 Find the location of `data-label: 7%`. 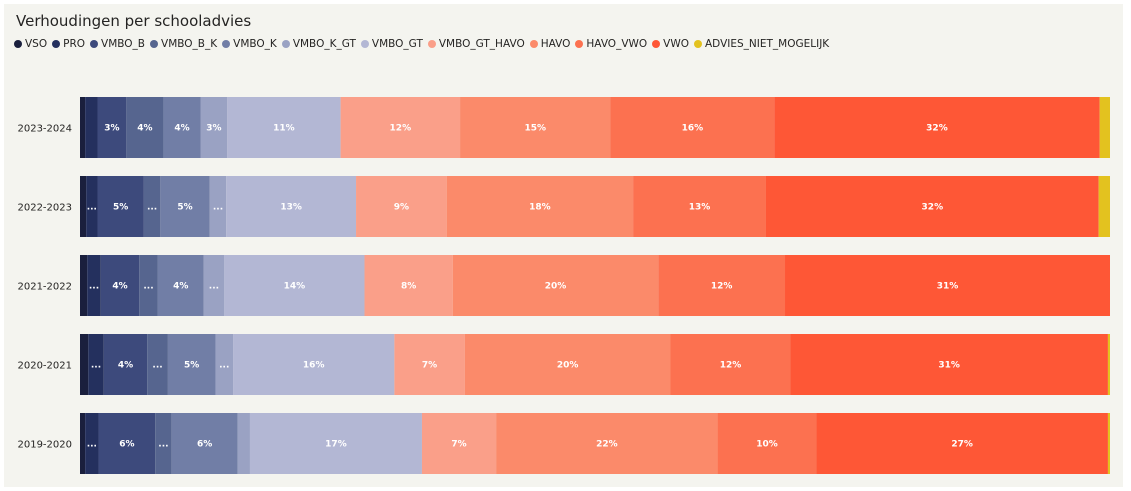

data-label: 7% is located at coordinates (458, 445).